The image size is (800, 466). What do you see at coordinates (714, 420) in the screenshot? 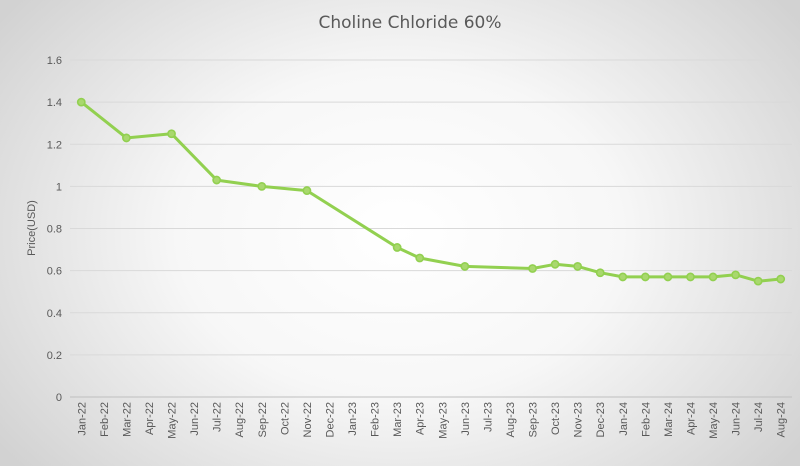
I see `x-tick-label: May-24` at bounding box center [714, 420].